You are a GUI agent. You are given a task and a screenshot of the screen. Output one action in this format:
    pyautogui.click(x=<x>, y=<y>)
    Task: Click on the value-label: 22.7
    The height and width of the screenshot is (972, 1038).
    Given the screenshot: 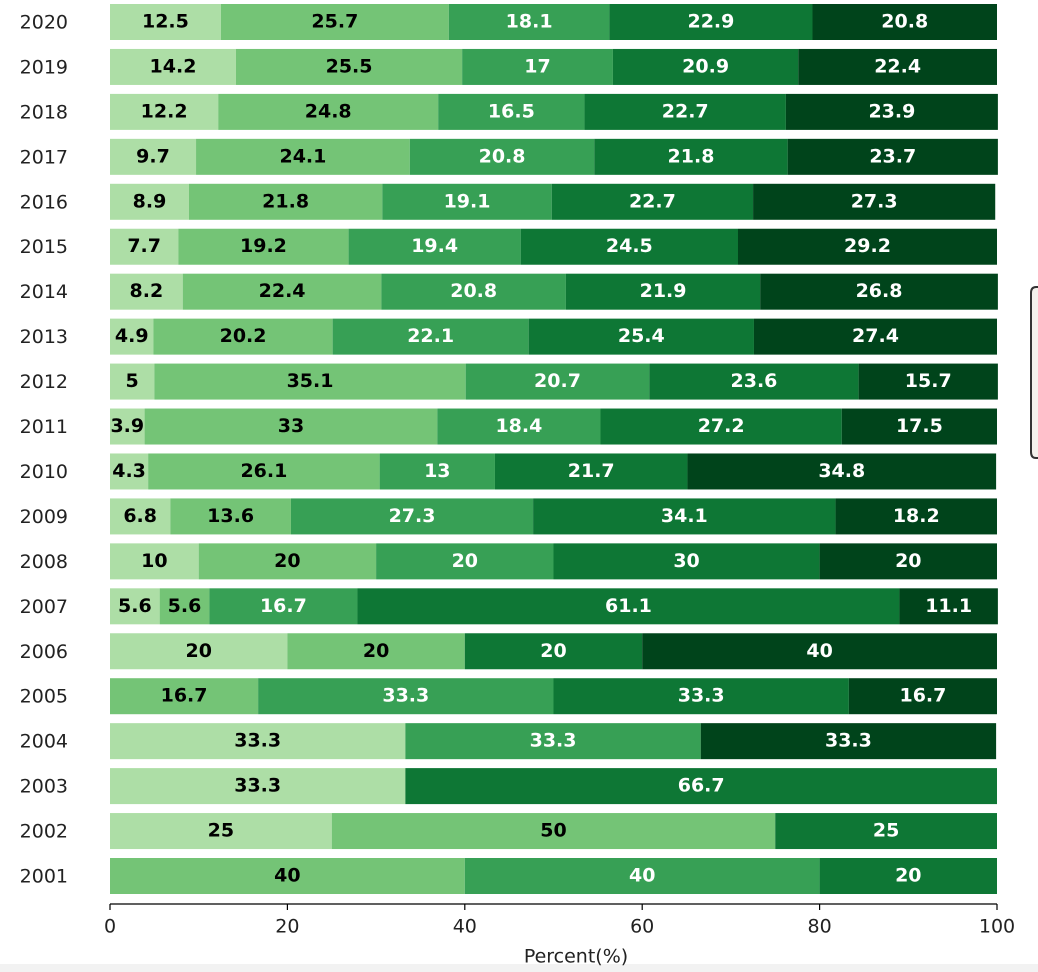 What is the action you would take?
    pyautogui.click(x=652, y=201)
    